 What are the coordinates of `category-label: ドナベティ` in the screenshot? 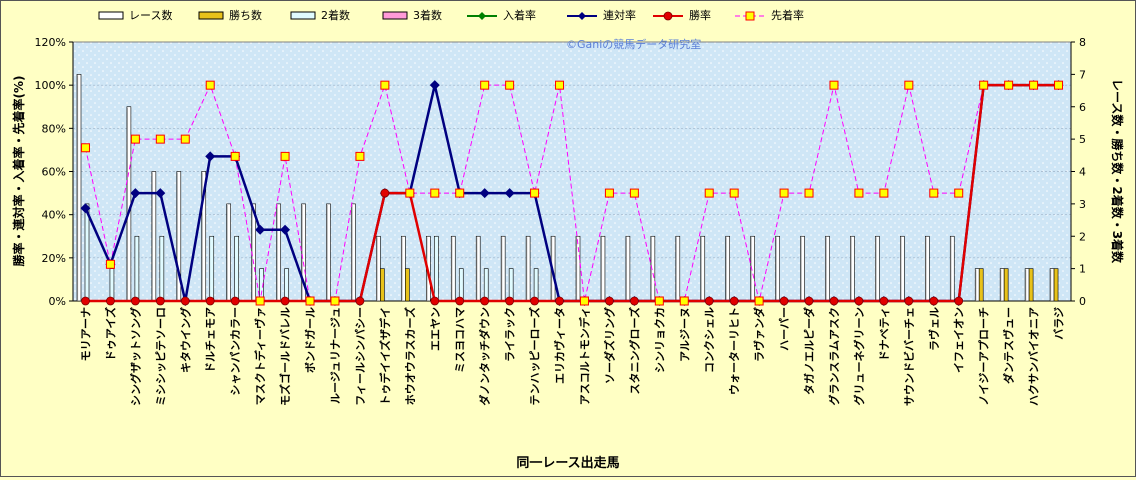 It's located at (884, 334).